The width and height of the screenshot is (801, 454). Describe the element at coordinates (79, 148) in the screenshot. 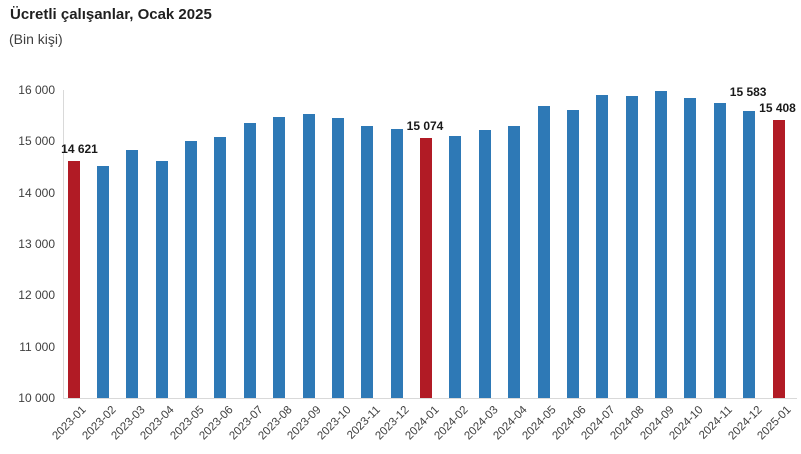

I see `bar-value-label-2023-01: 14 621` at that location.